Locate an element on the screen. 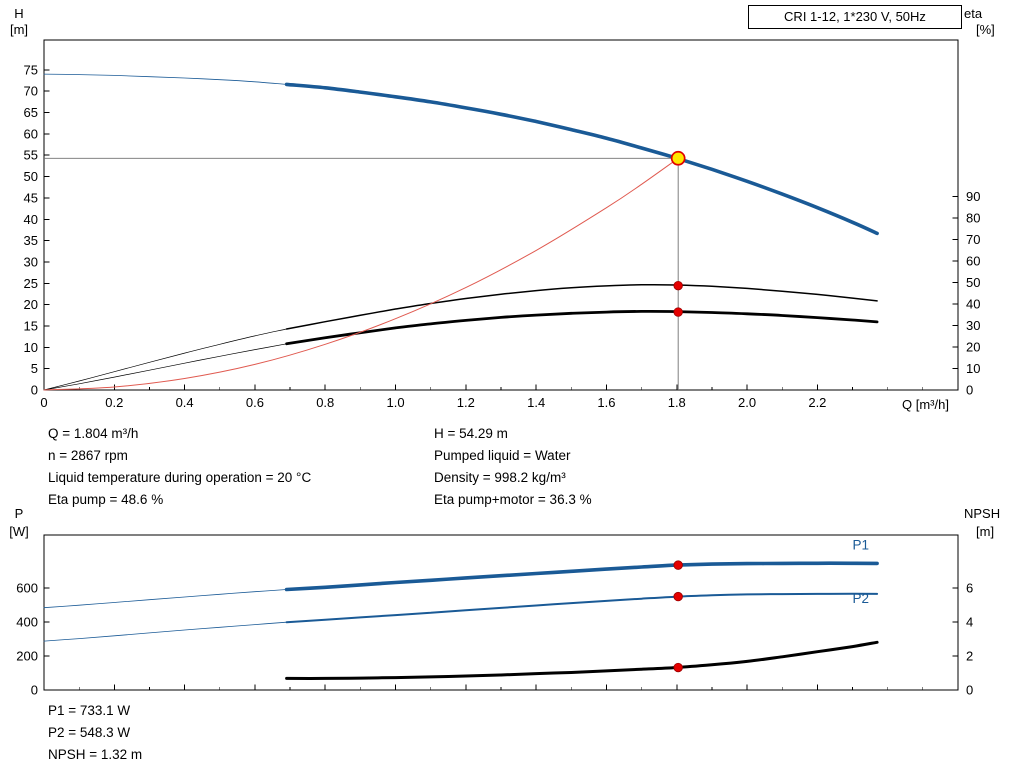 The width and height of the screenshot is (1024, 781). y-left-tick-label: 600 is located at coordinates (27, 587).